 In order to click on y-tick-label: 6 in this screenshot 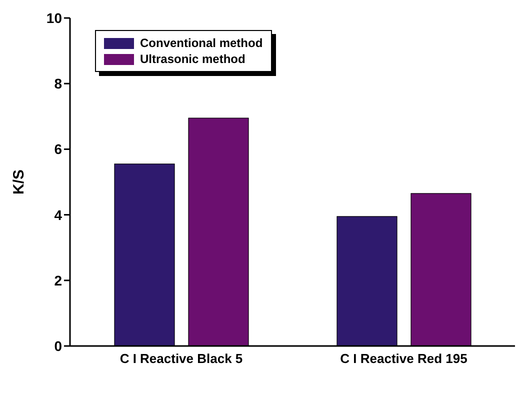, I will do `click(58, 149)`.